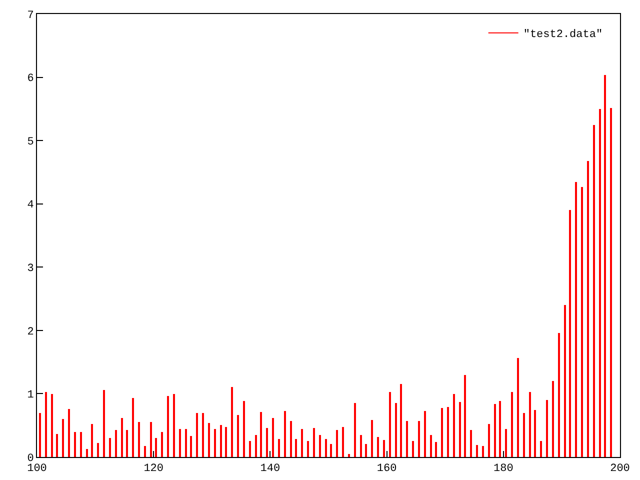 Image resolution: width=640 pixels, height=480 pixels. What do you see at coordinates (386, 469) in the screenshot?
I see `x-tick-label: 160` at bounding box center [386, 469].